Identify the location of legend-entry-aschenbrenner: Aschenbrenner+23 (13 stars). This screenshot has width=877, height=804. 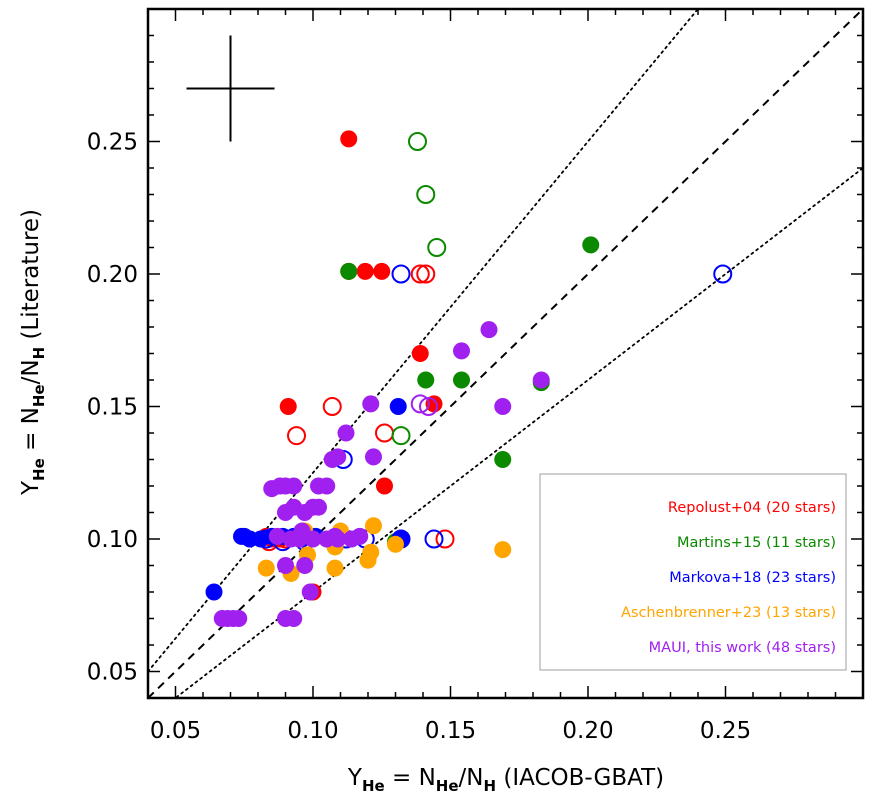
(728, 613).